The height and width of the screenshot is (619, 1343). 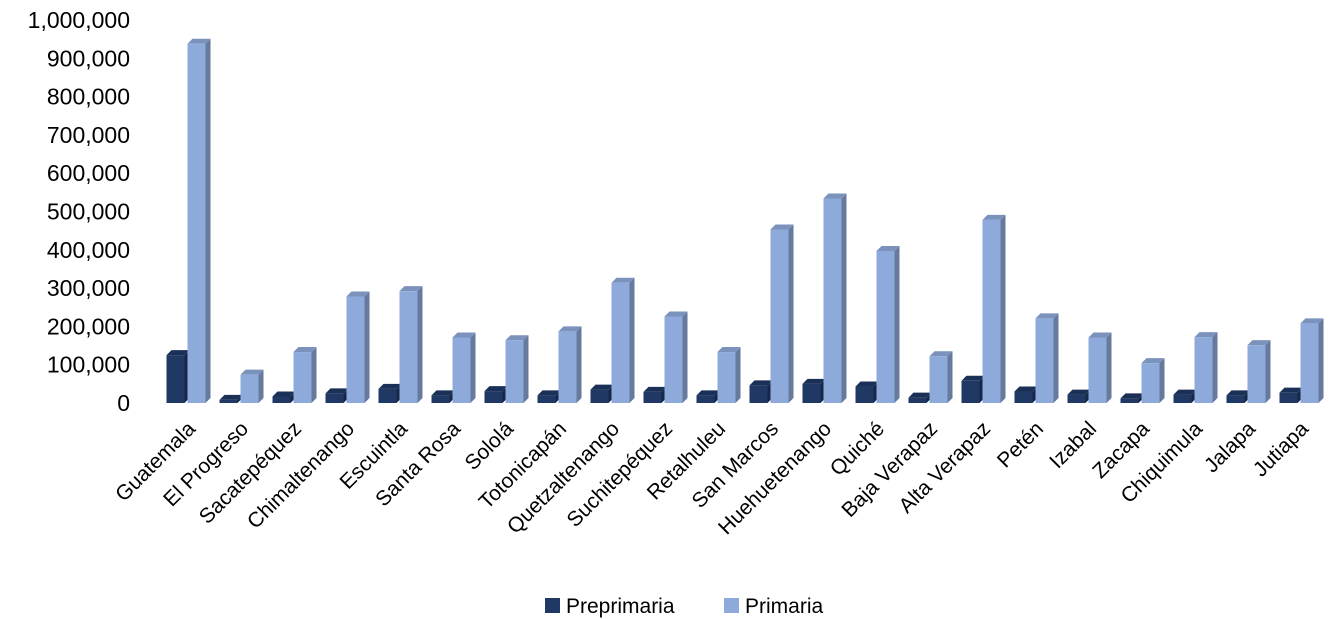 What do you see at coordinates (620, 606) in the screenshot?
I see `legend-label: Preprimaria` at bounding box center [620, 606].